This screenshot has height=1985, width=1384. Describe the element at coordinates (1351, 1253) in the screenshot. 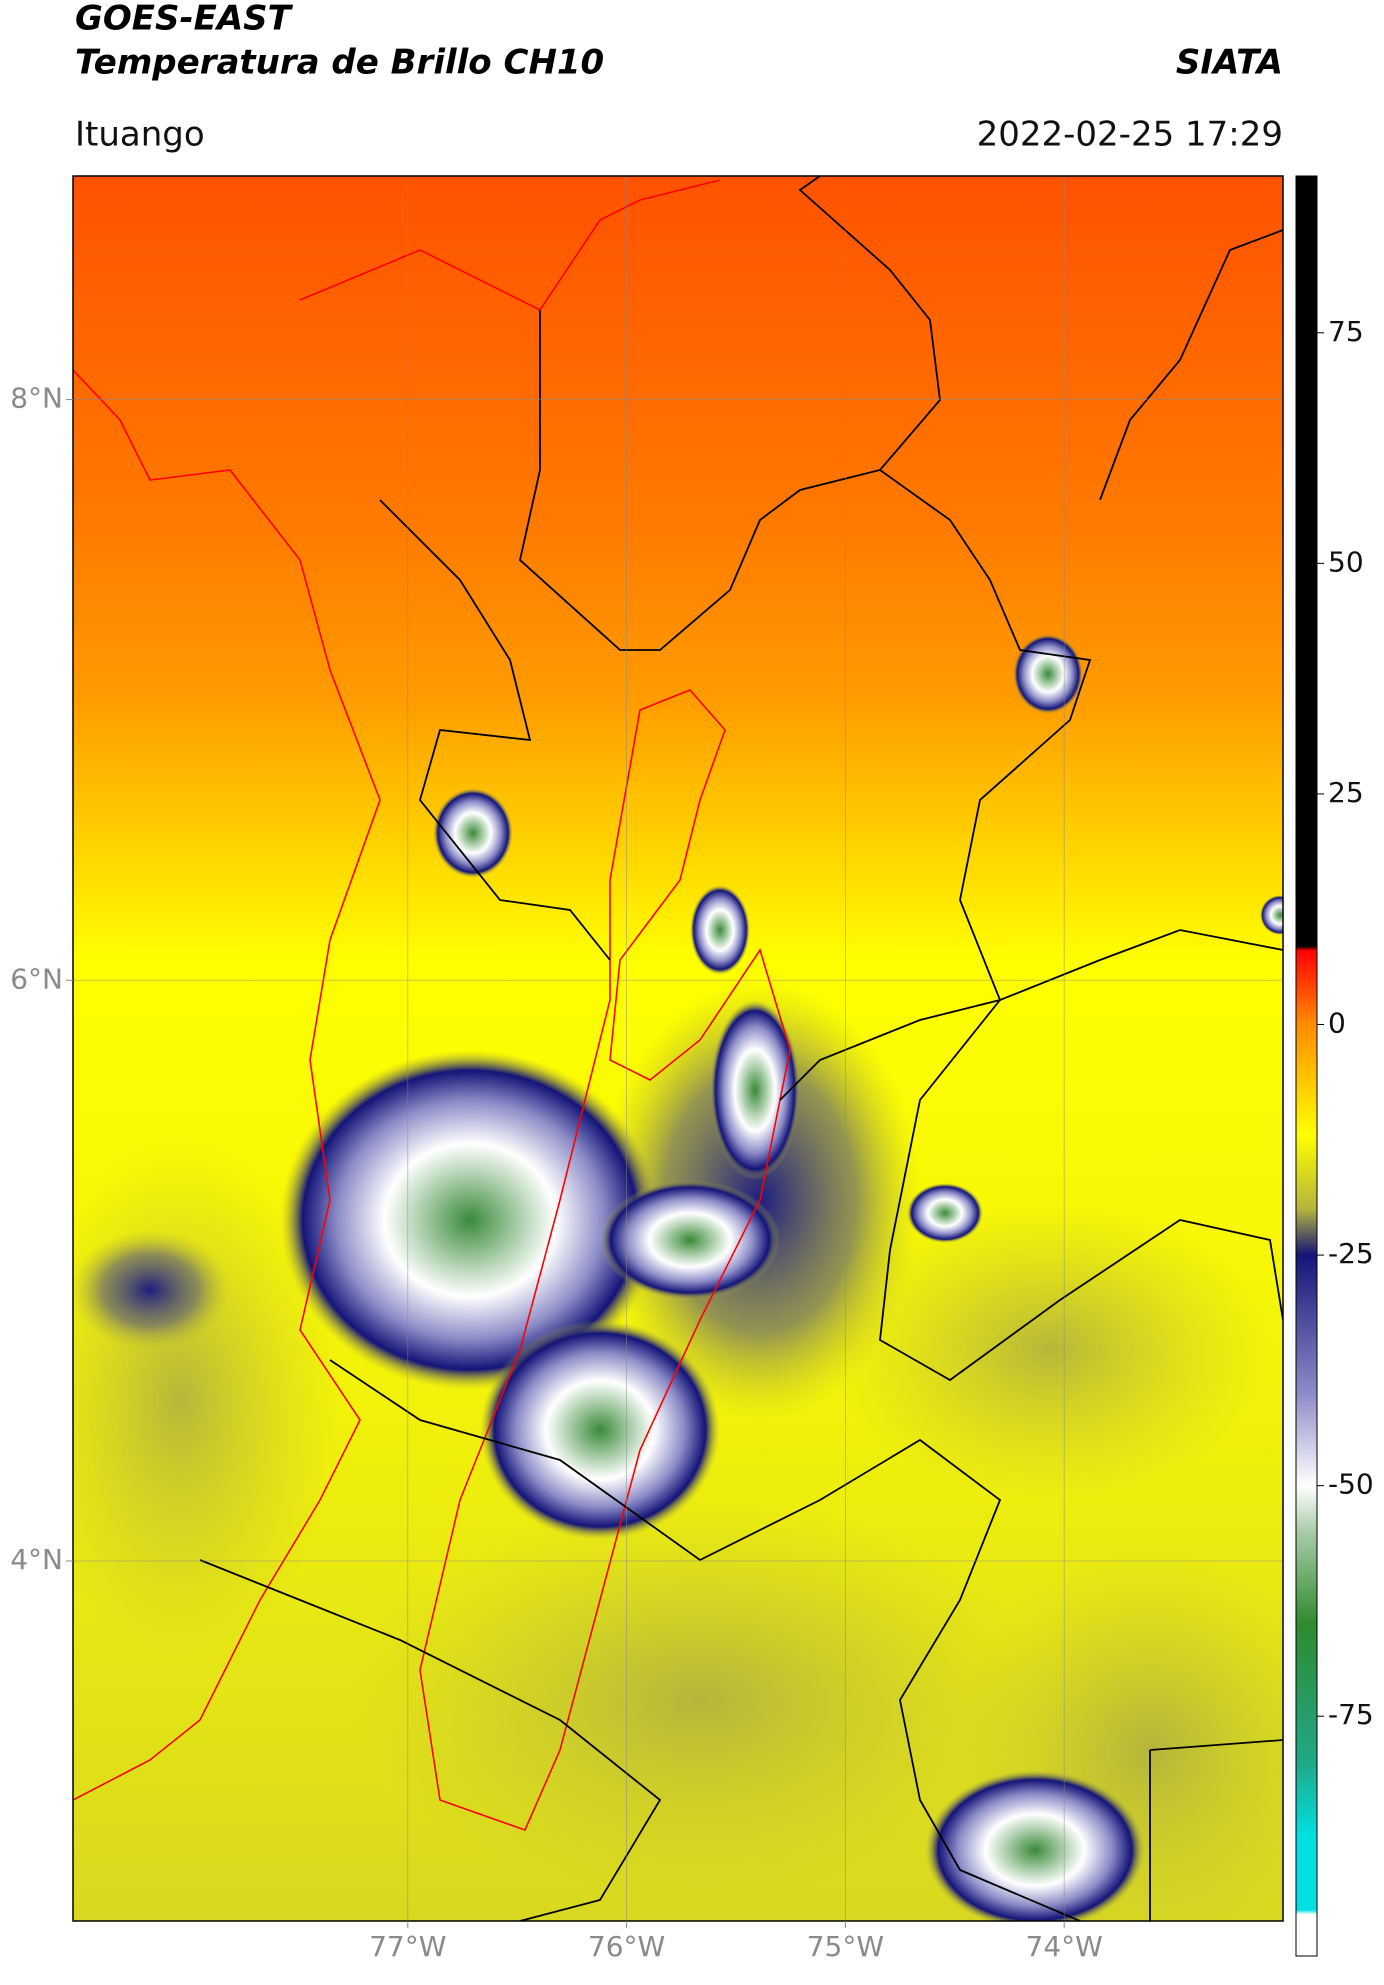

I see `colorbar-tick-label: -25` at that location.